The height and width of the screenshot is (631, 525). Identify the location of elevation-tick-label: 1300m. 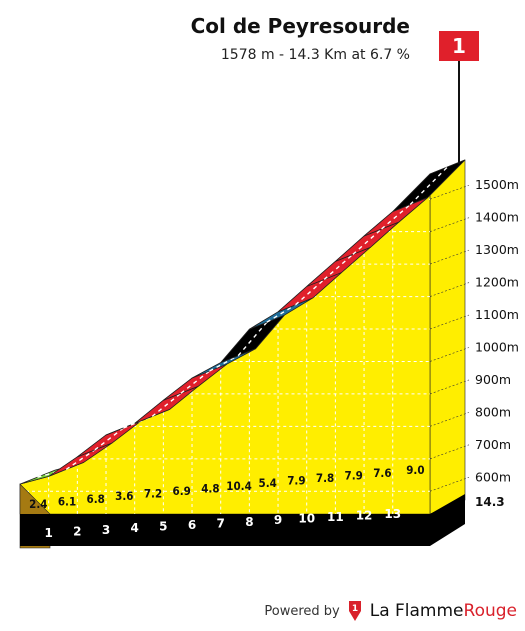
(497, 249).